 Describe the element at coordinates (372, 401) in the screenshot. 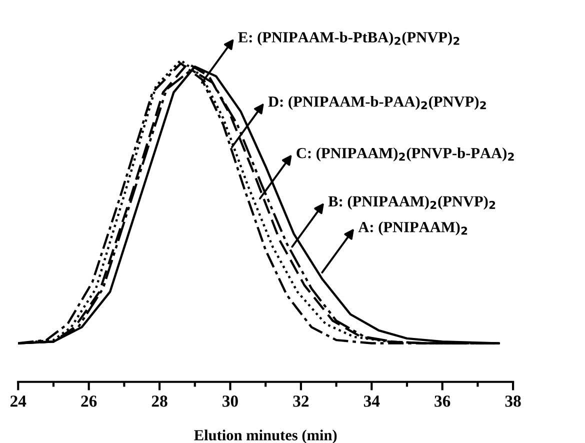

I see `x-tick-label: 34` at that location.